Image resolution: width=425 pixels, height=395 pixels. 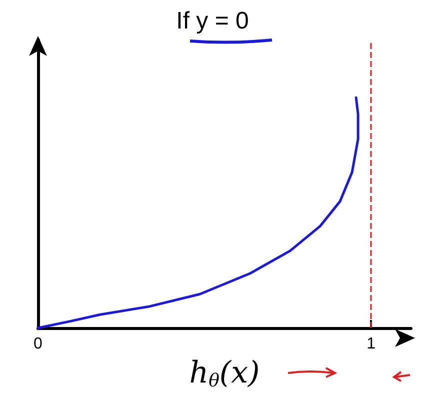 I want to click on x-tick-label: 0, so click(x=38, y=344).